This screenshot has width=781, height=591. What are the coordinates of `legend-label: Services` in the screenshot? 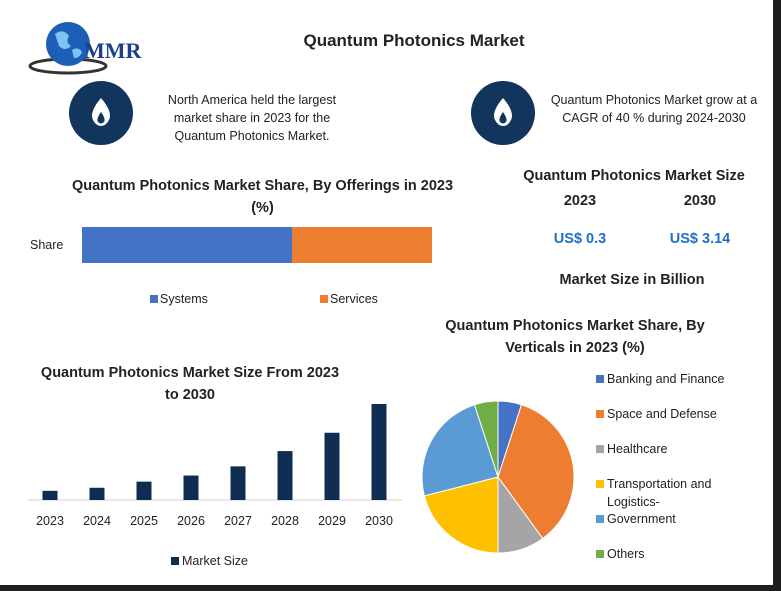 It's located at (354, 299).